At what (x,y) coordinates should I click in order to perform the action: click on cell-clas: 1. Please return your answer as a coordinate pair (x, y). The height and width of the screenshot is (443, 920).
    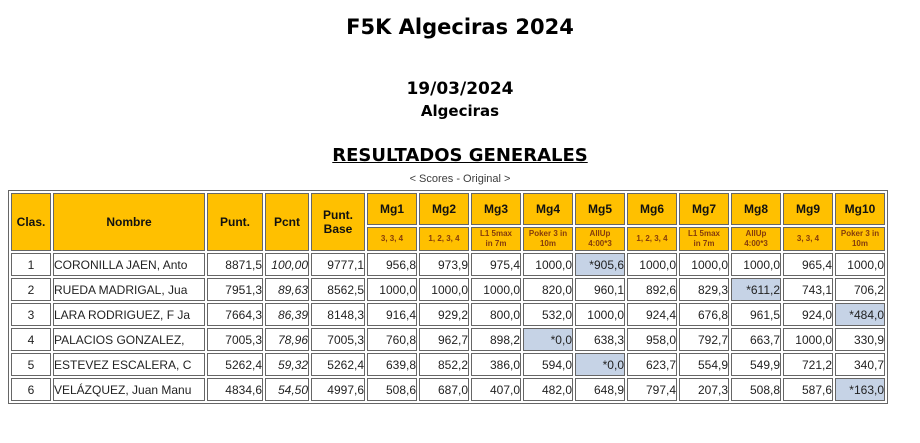
    Looking at the image, I should click on (31, 264).